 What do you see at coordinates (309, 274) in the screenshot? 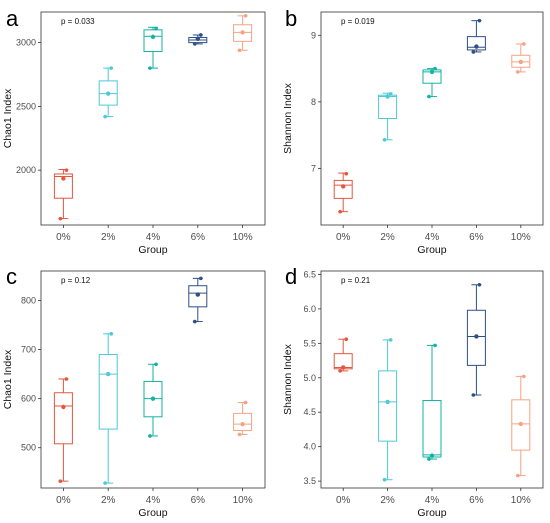
I see `y-tick-label: 6.5` at bounding box center [309, 274].